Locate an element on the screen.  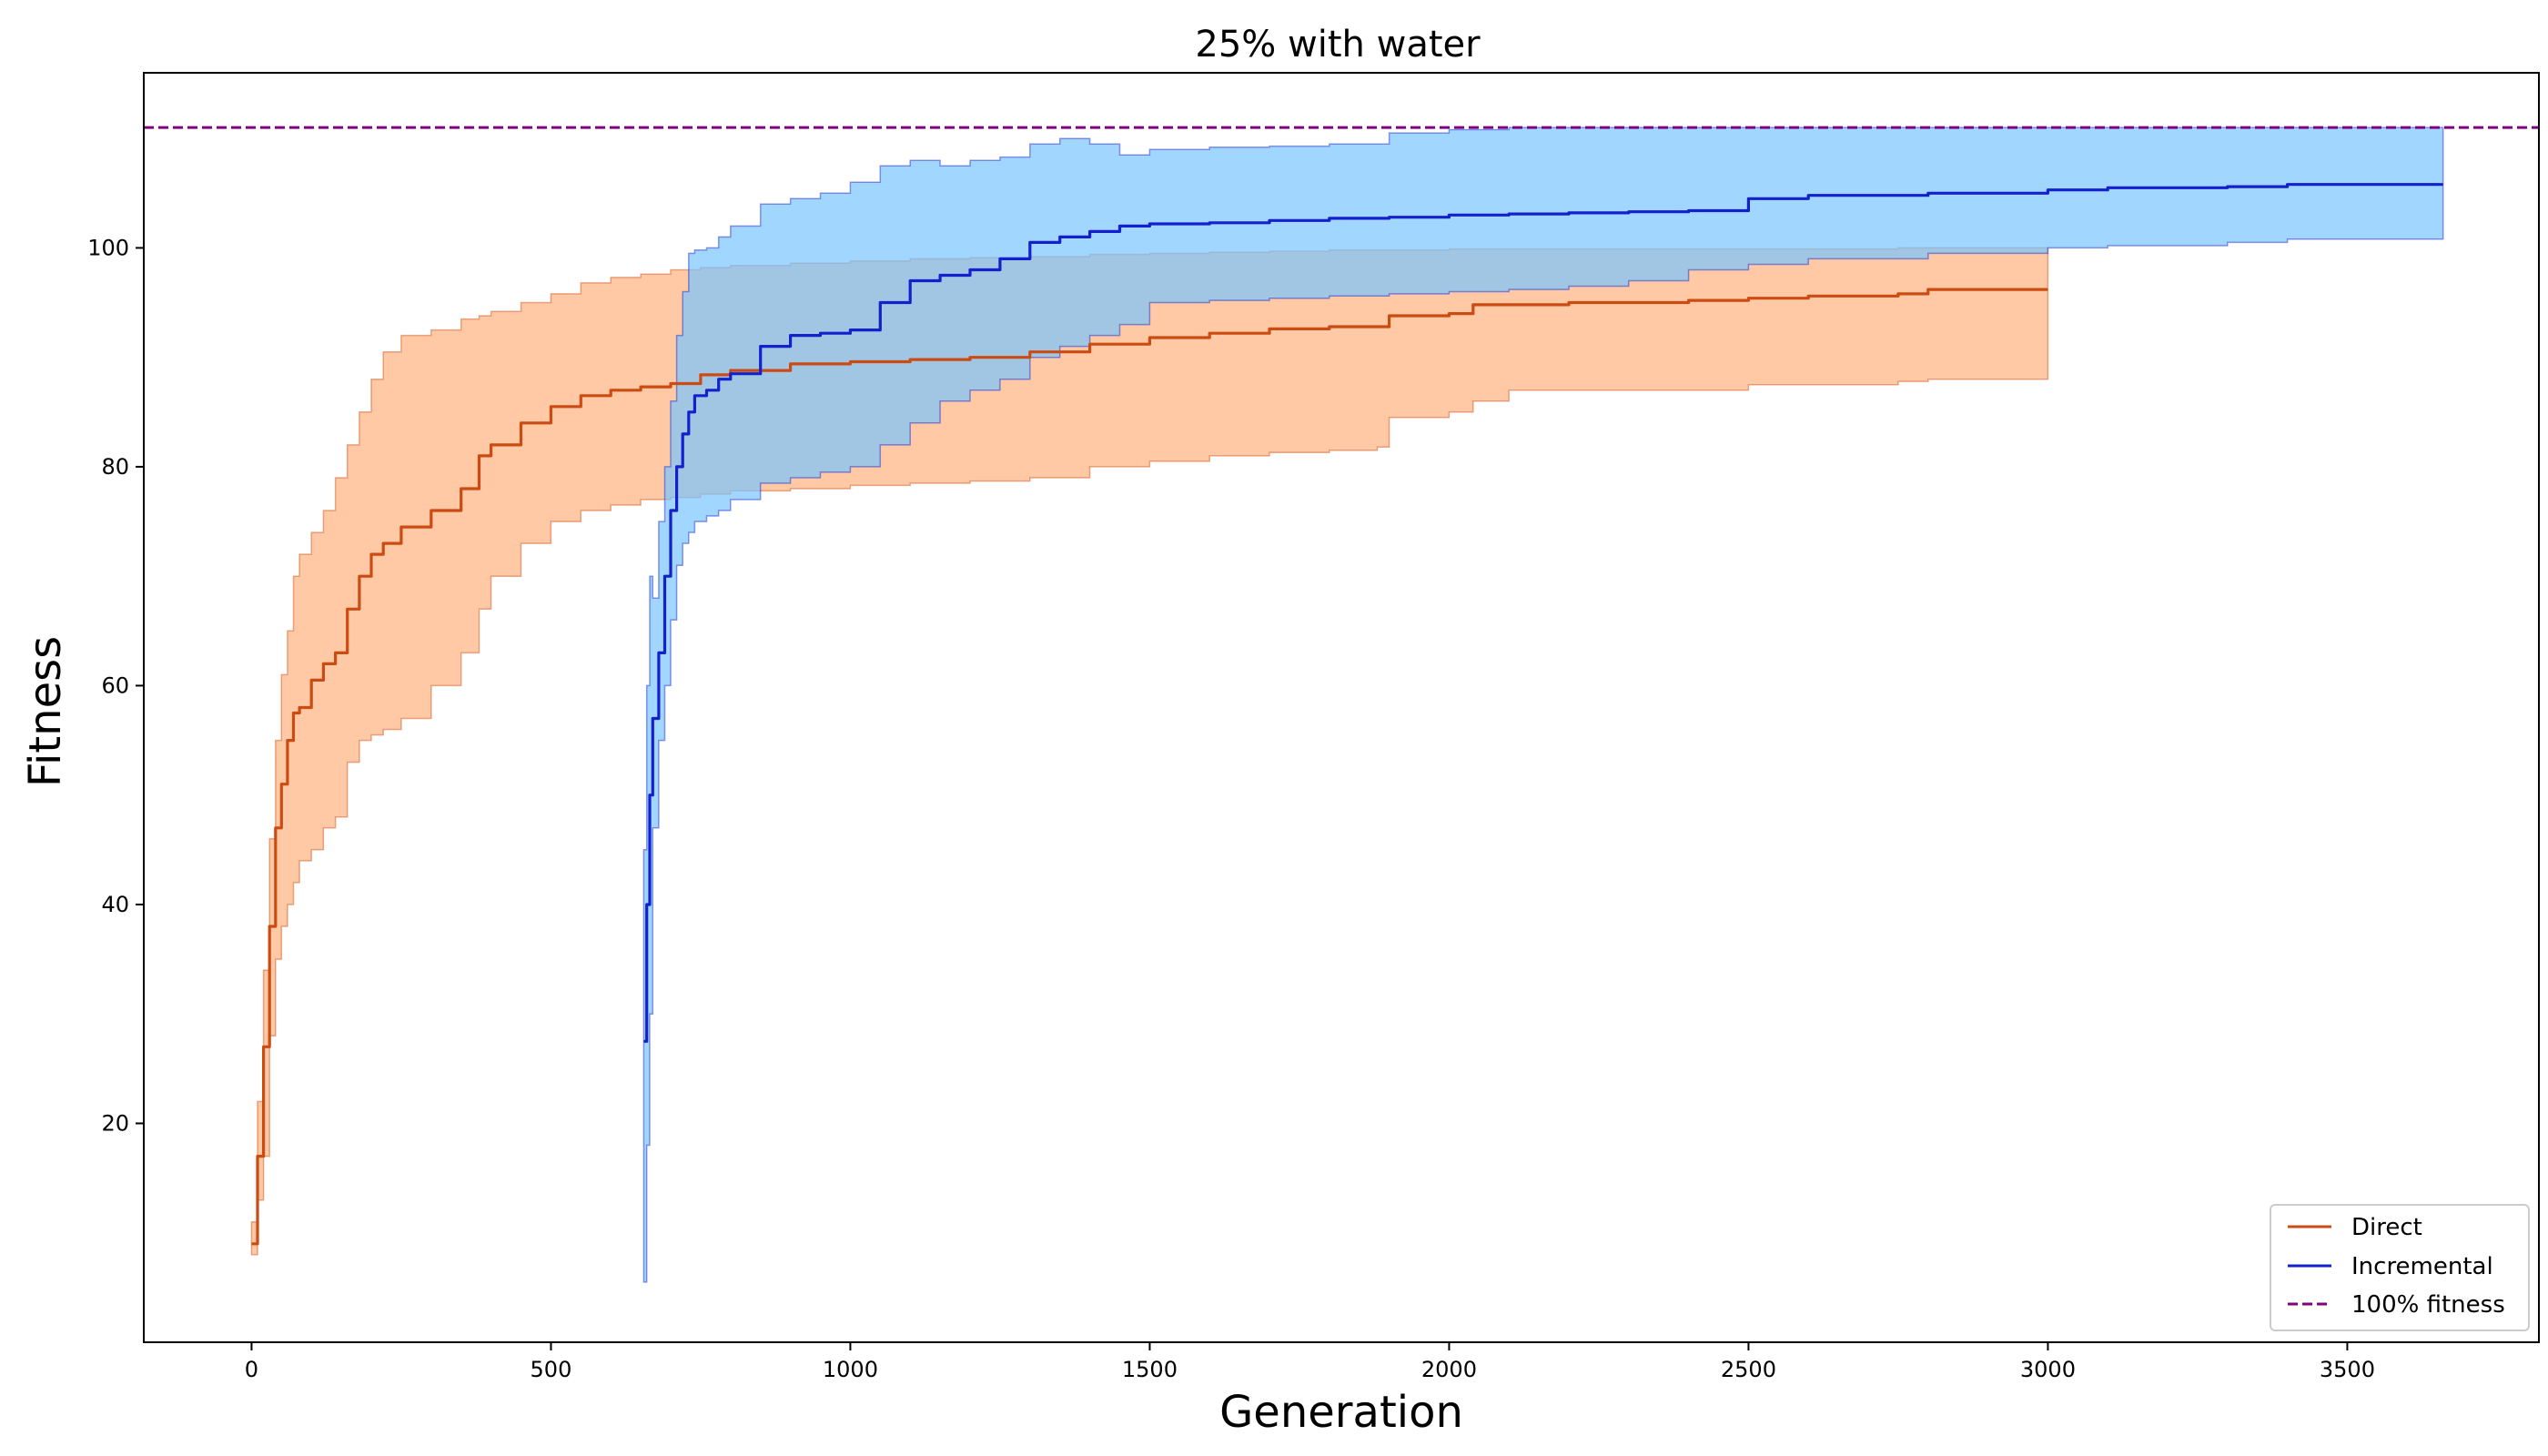
y-tick-label: 80 is located at coordinates (115, 467).